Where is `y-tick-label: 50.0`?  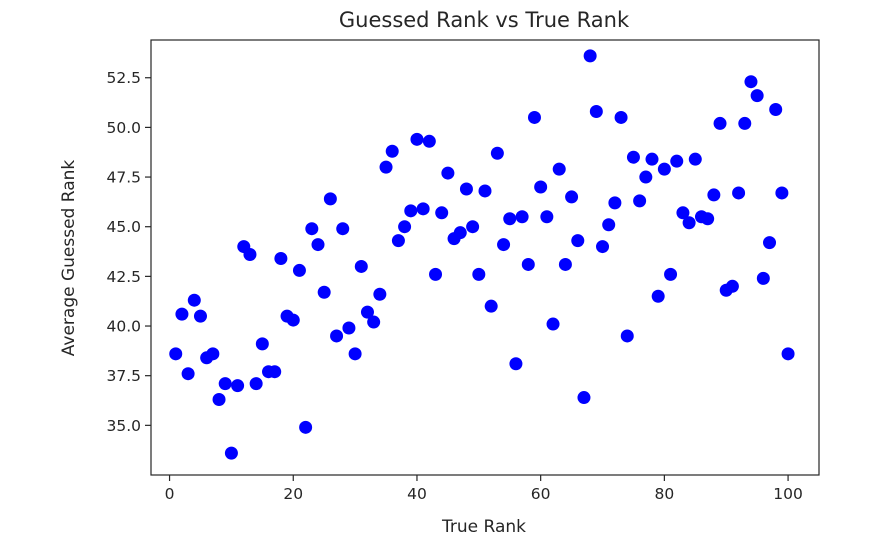 y-tick-label: 50.0 is located at coordinates (123, 128).